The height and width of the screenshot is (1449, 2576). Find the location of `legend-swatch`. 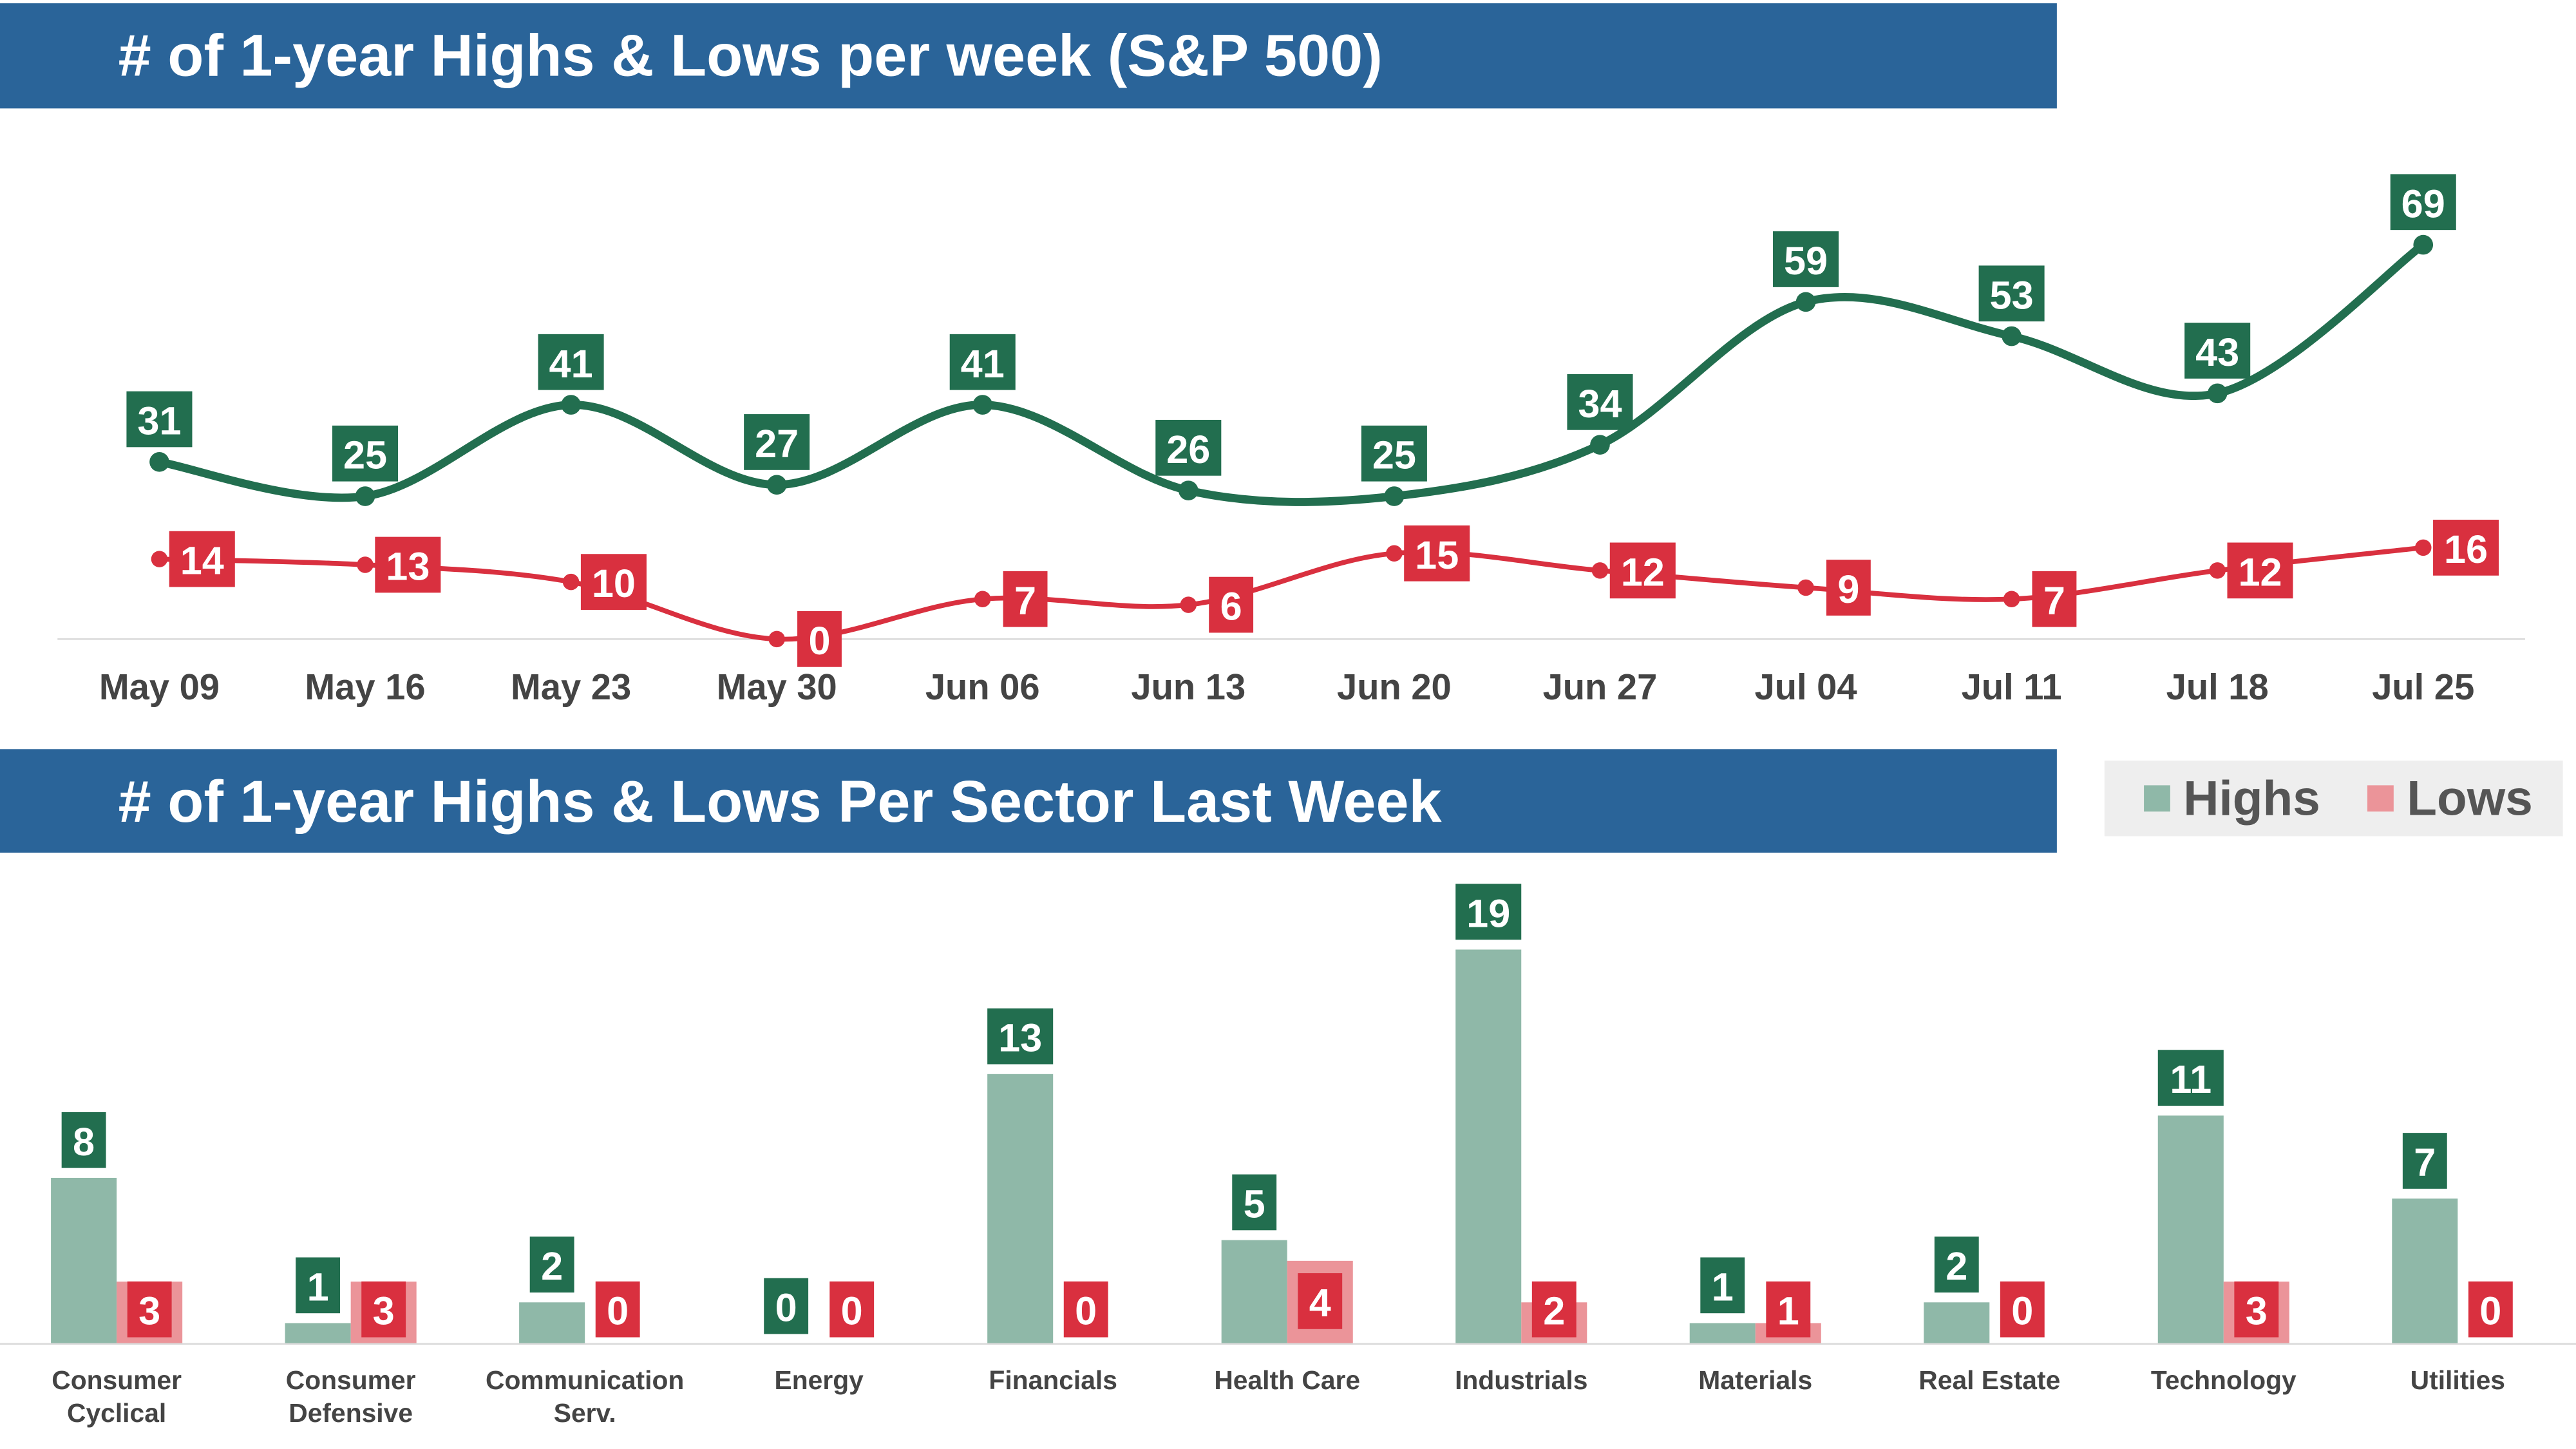

legend-swatch is located at coordinates (2380, 798).